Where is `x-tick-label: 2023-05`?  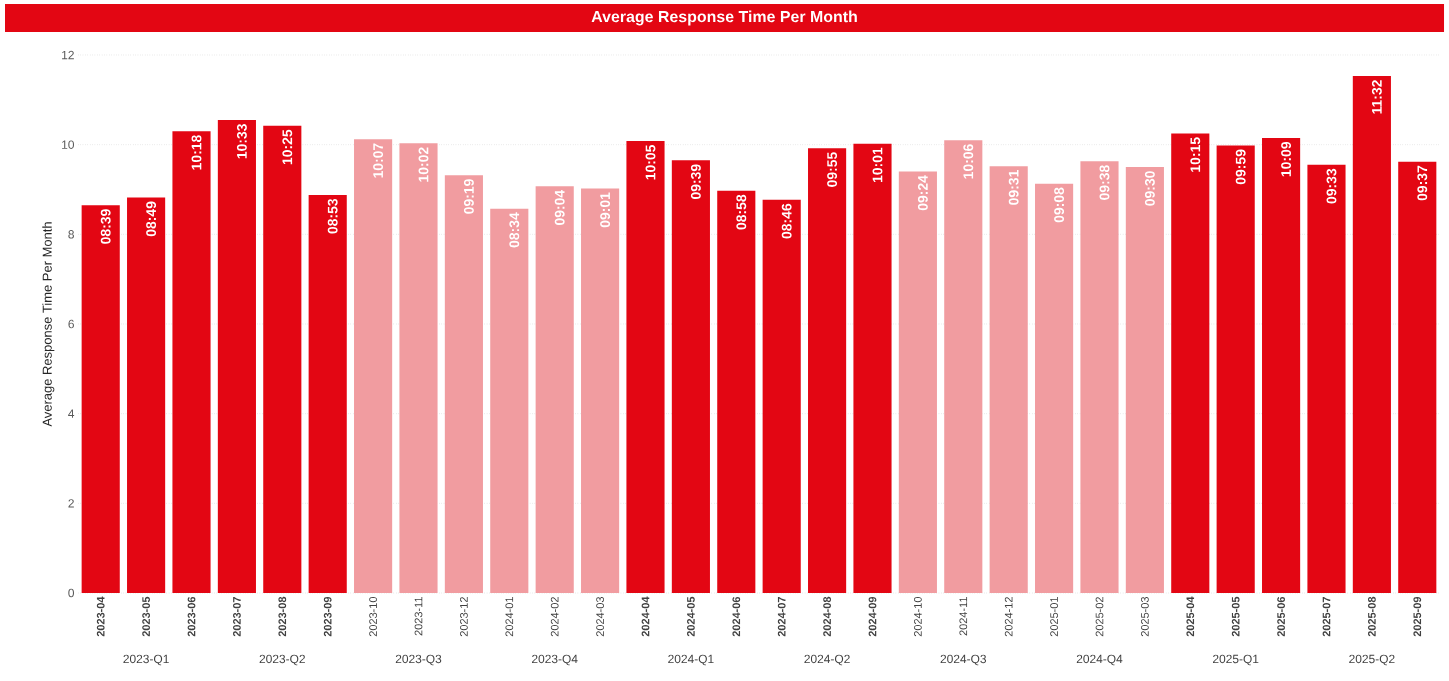
x-tick-label: 2023-05 is located at coordinates (146, 616).